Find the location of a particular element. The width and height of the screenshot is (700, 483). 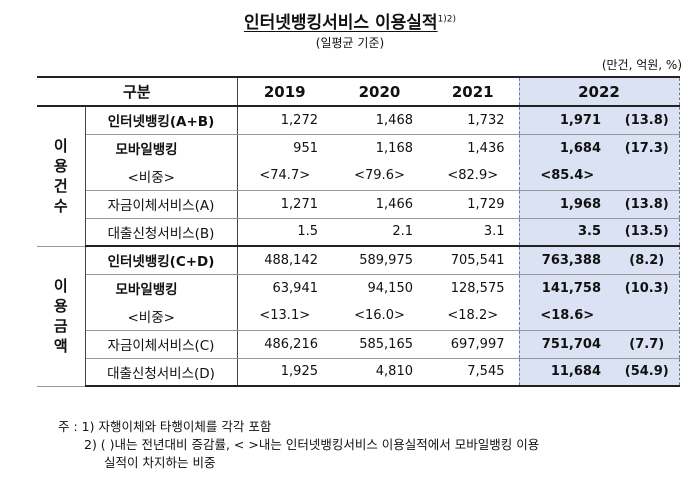

cell: 128,575 is located at coordinates (477, 288).